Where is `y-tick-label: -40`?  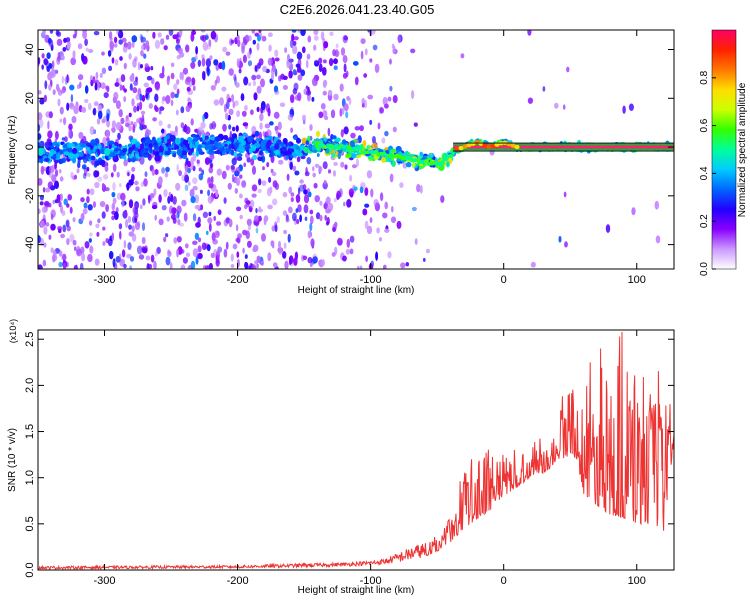
y-tick-label: -40 is located at coordinates (30, 245).